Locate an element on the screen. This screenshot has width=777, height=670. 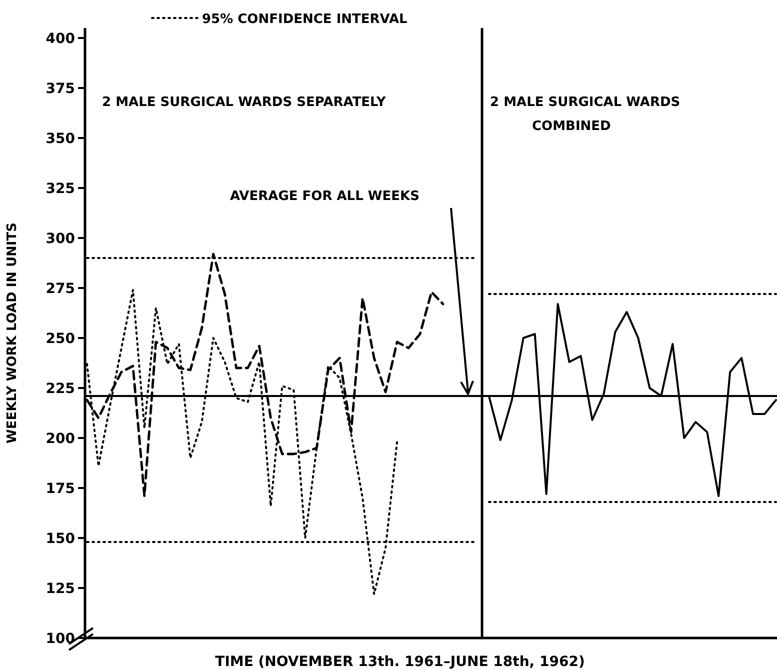
y-tick-label: 250 is located at coordinates (61, 338).